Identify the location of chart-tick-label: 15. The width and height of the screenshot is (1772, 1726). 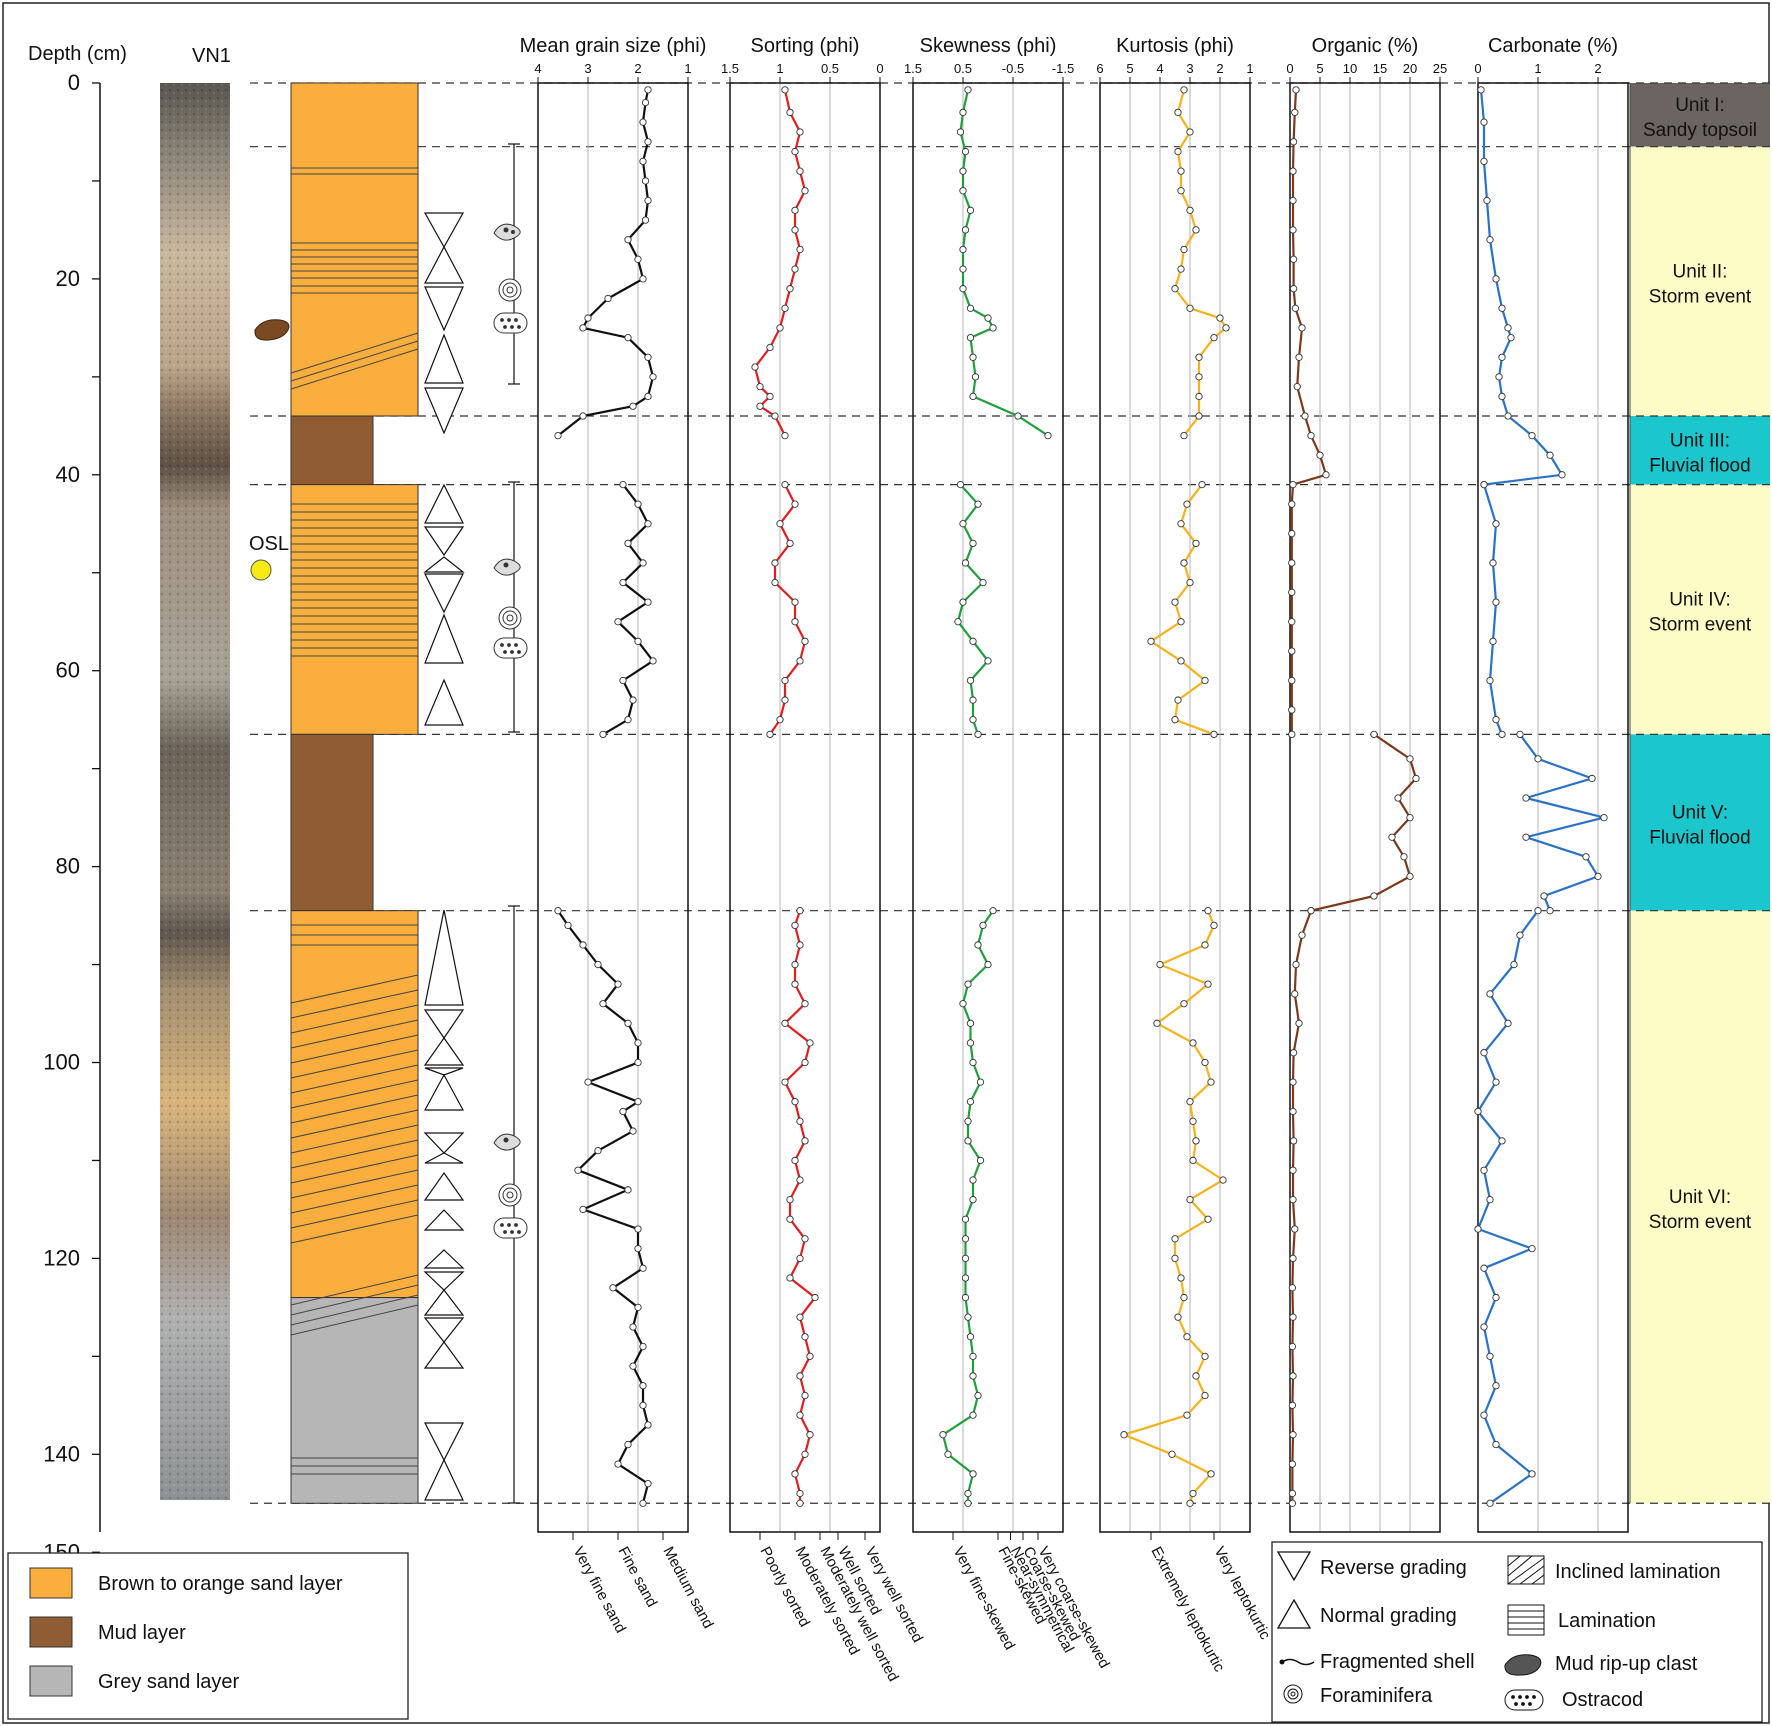
(1380, 68).